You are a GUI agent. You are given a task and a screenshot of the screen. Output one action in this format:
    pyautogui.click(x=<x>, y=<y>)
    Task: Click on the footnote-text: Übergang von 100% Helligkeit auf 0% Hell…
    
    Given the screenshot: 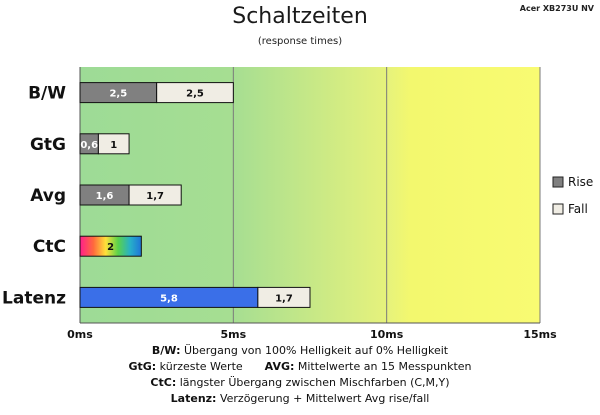 What is the action you would take?
    pyautogui.click(x=314, y=350)
    